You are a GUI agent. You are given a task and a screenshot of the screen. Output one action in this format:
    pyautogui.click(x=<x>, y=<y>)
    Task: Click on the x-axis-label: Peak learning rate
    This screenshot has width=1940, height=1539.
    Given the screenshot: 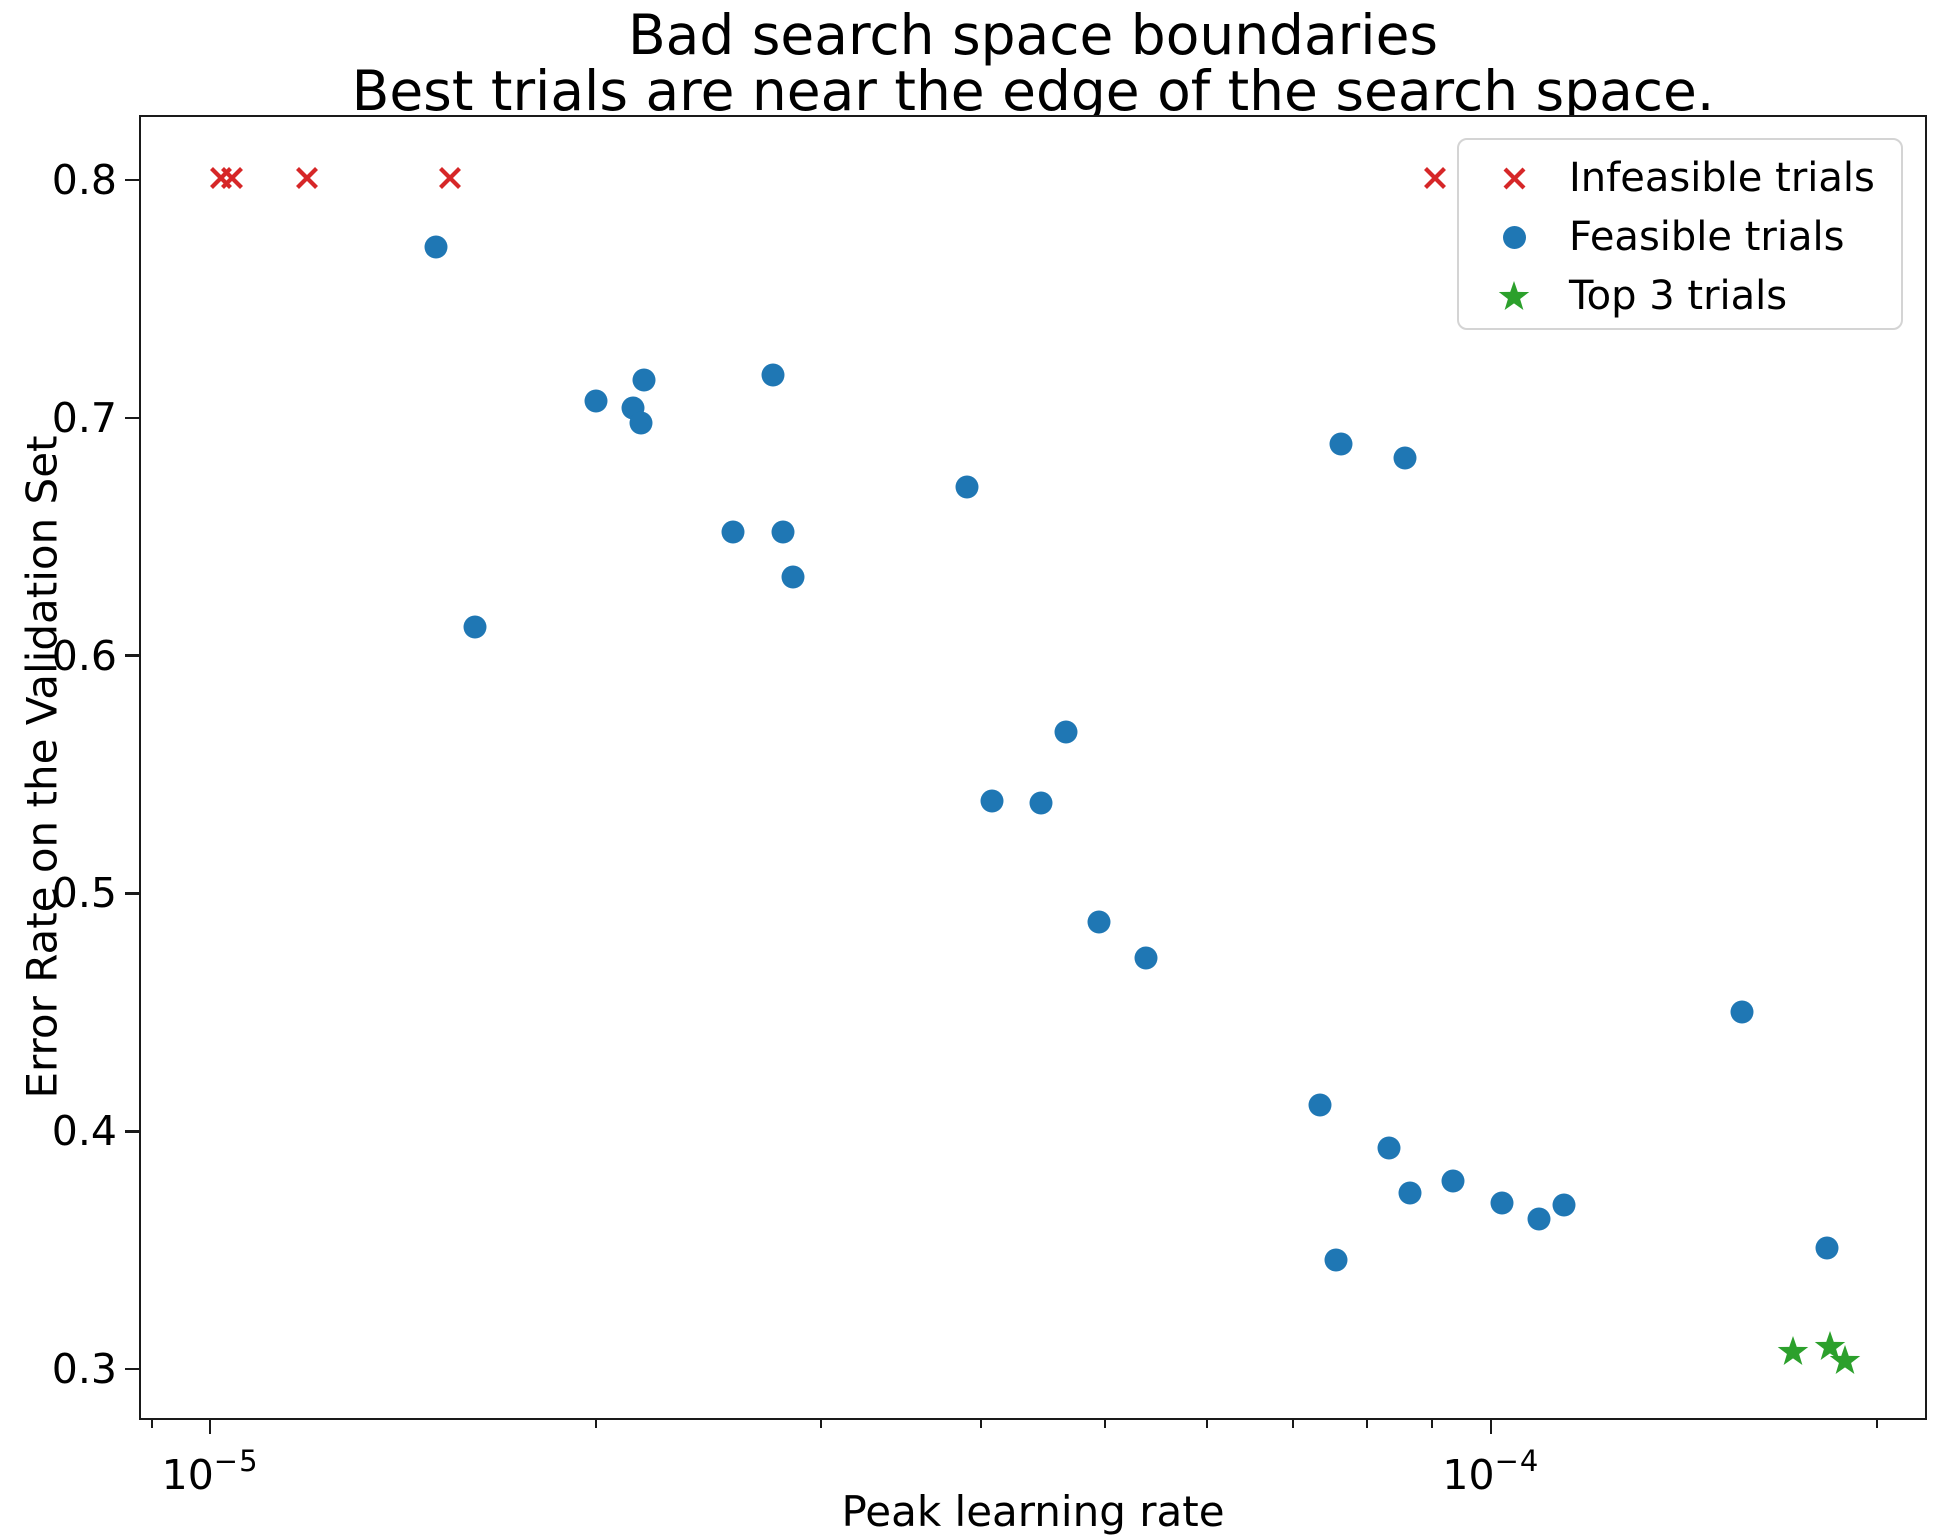 What is the action you would take?
    pyautogui.click(x=1033, y=1511)
    